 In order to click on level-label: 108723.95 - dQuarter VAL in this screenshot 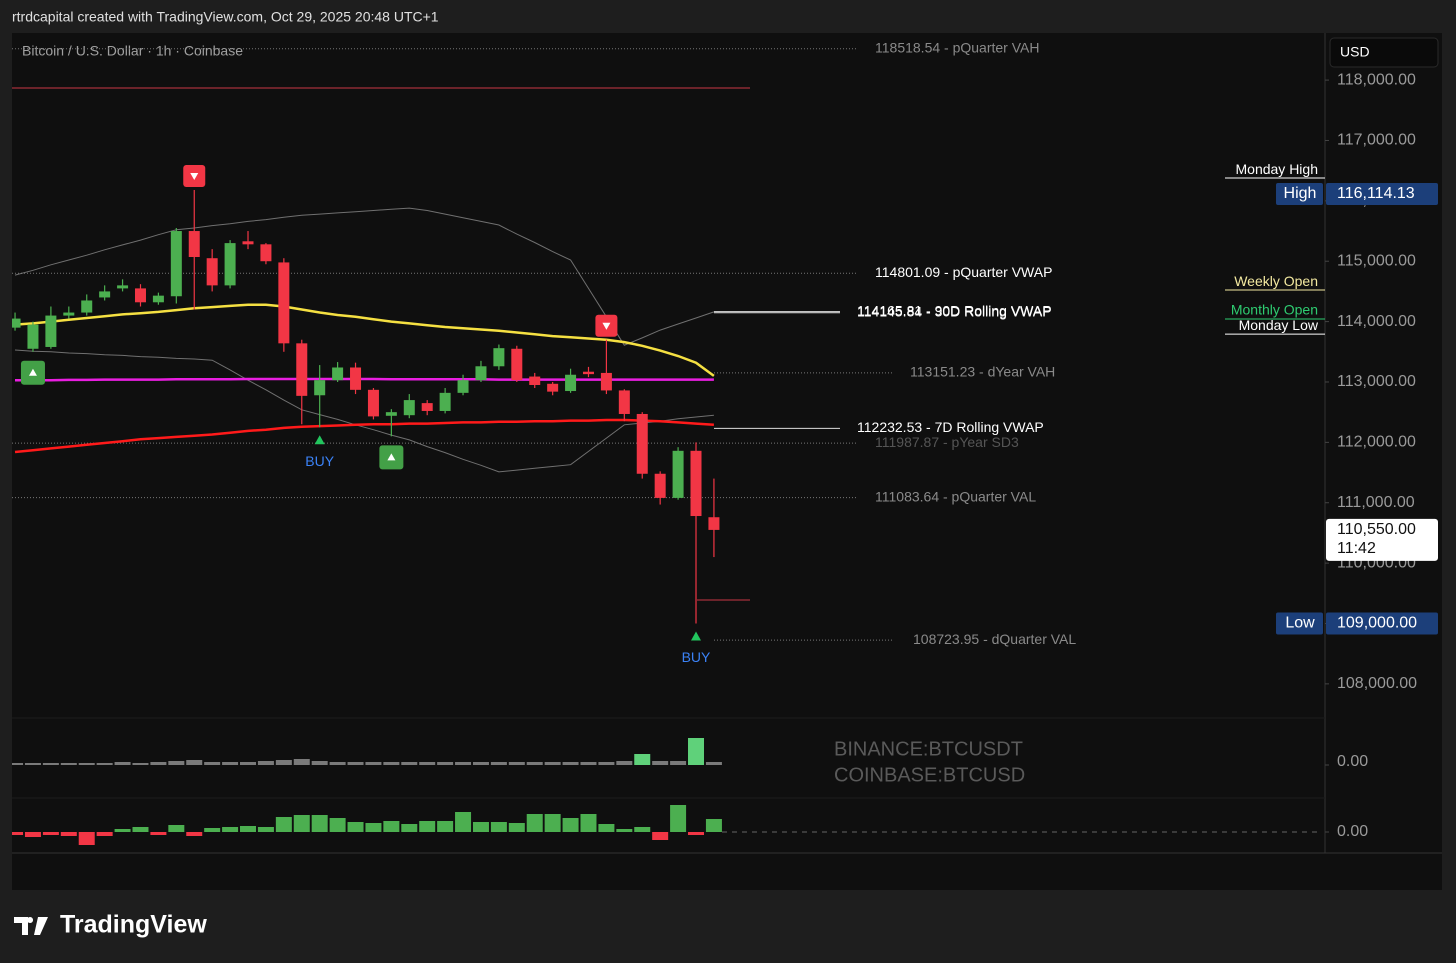, I will do `click(994, 639)`.